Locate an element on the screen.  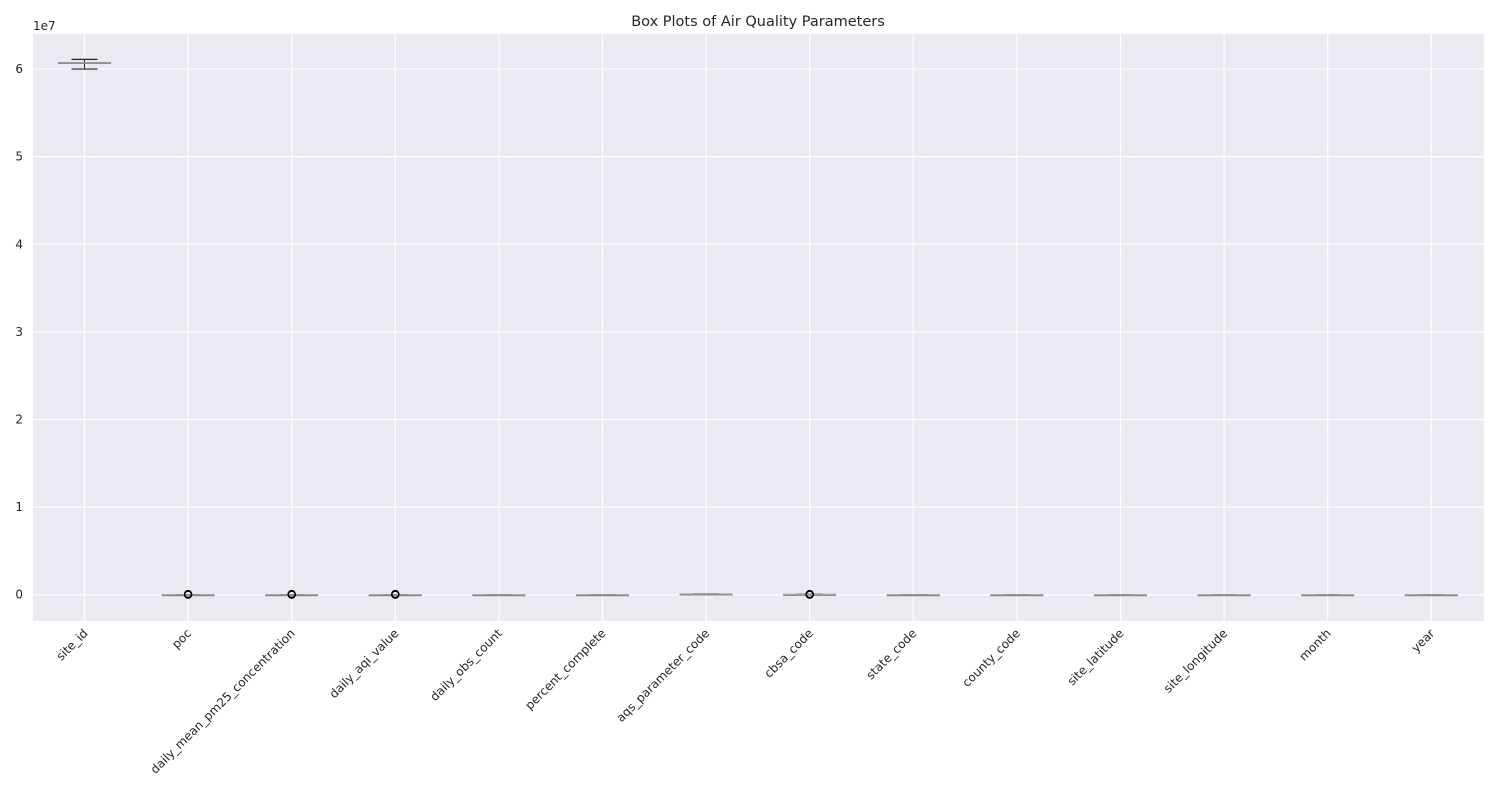
y-tick-label: 5 is located at coordinates (19, 157).